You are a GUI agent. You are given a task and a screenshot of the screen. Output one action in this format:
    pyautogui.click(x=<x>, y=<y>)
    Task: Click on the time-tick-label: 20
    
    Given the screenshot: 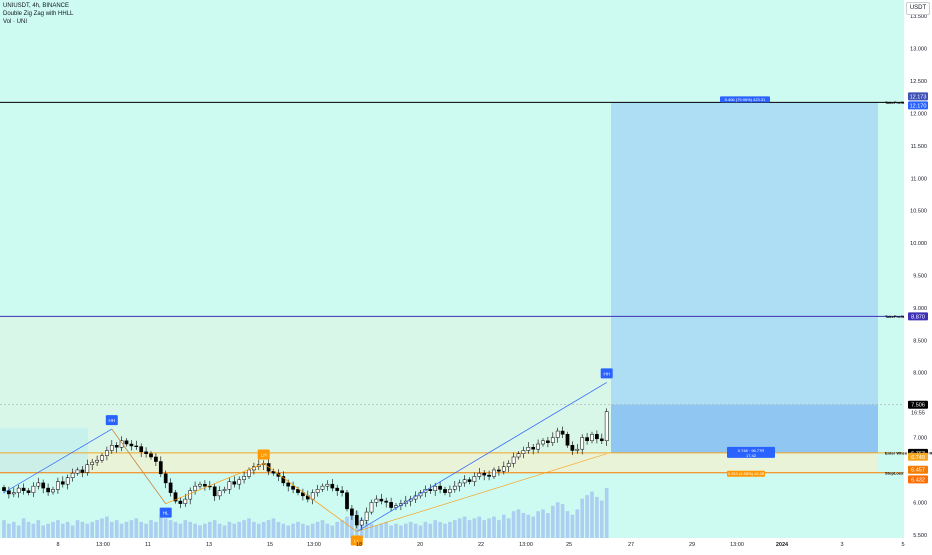 What is the action you would take?
    pyautogui.click(x=420, y=545)
    